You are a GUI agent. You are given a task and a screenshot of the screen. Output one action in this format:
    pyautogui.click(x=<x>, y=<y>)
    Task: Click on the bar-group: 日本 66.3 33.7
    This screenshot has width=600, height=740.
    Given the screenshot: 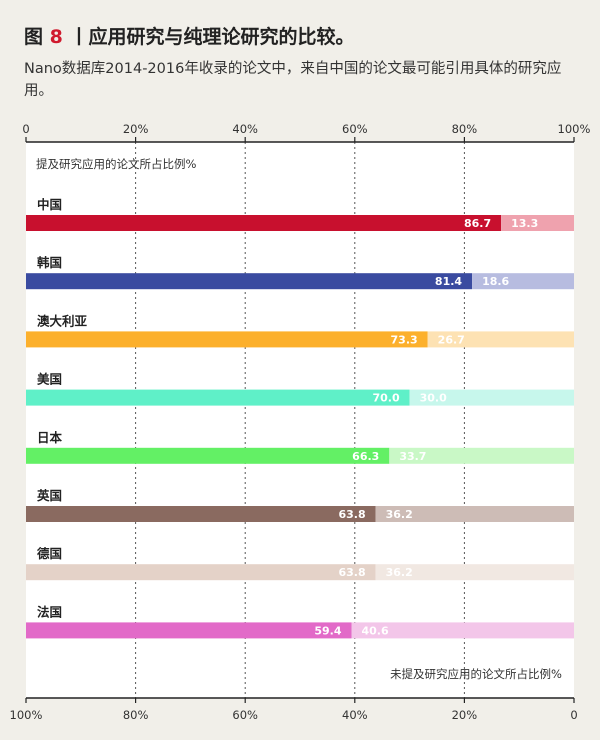 What is the action you would take?
    pyautogui.click(x=300, y=447)
    